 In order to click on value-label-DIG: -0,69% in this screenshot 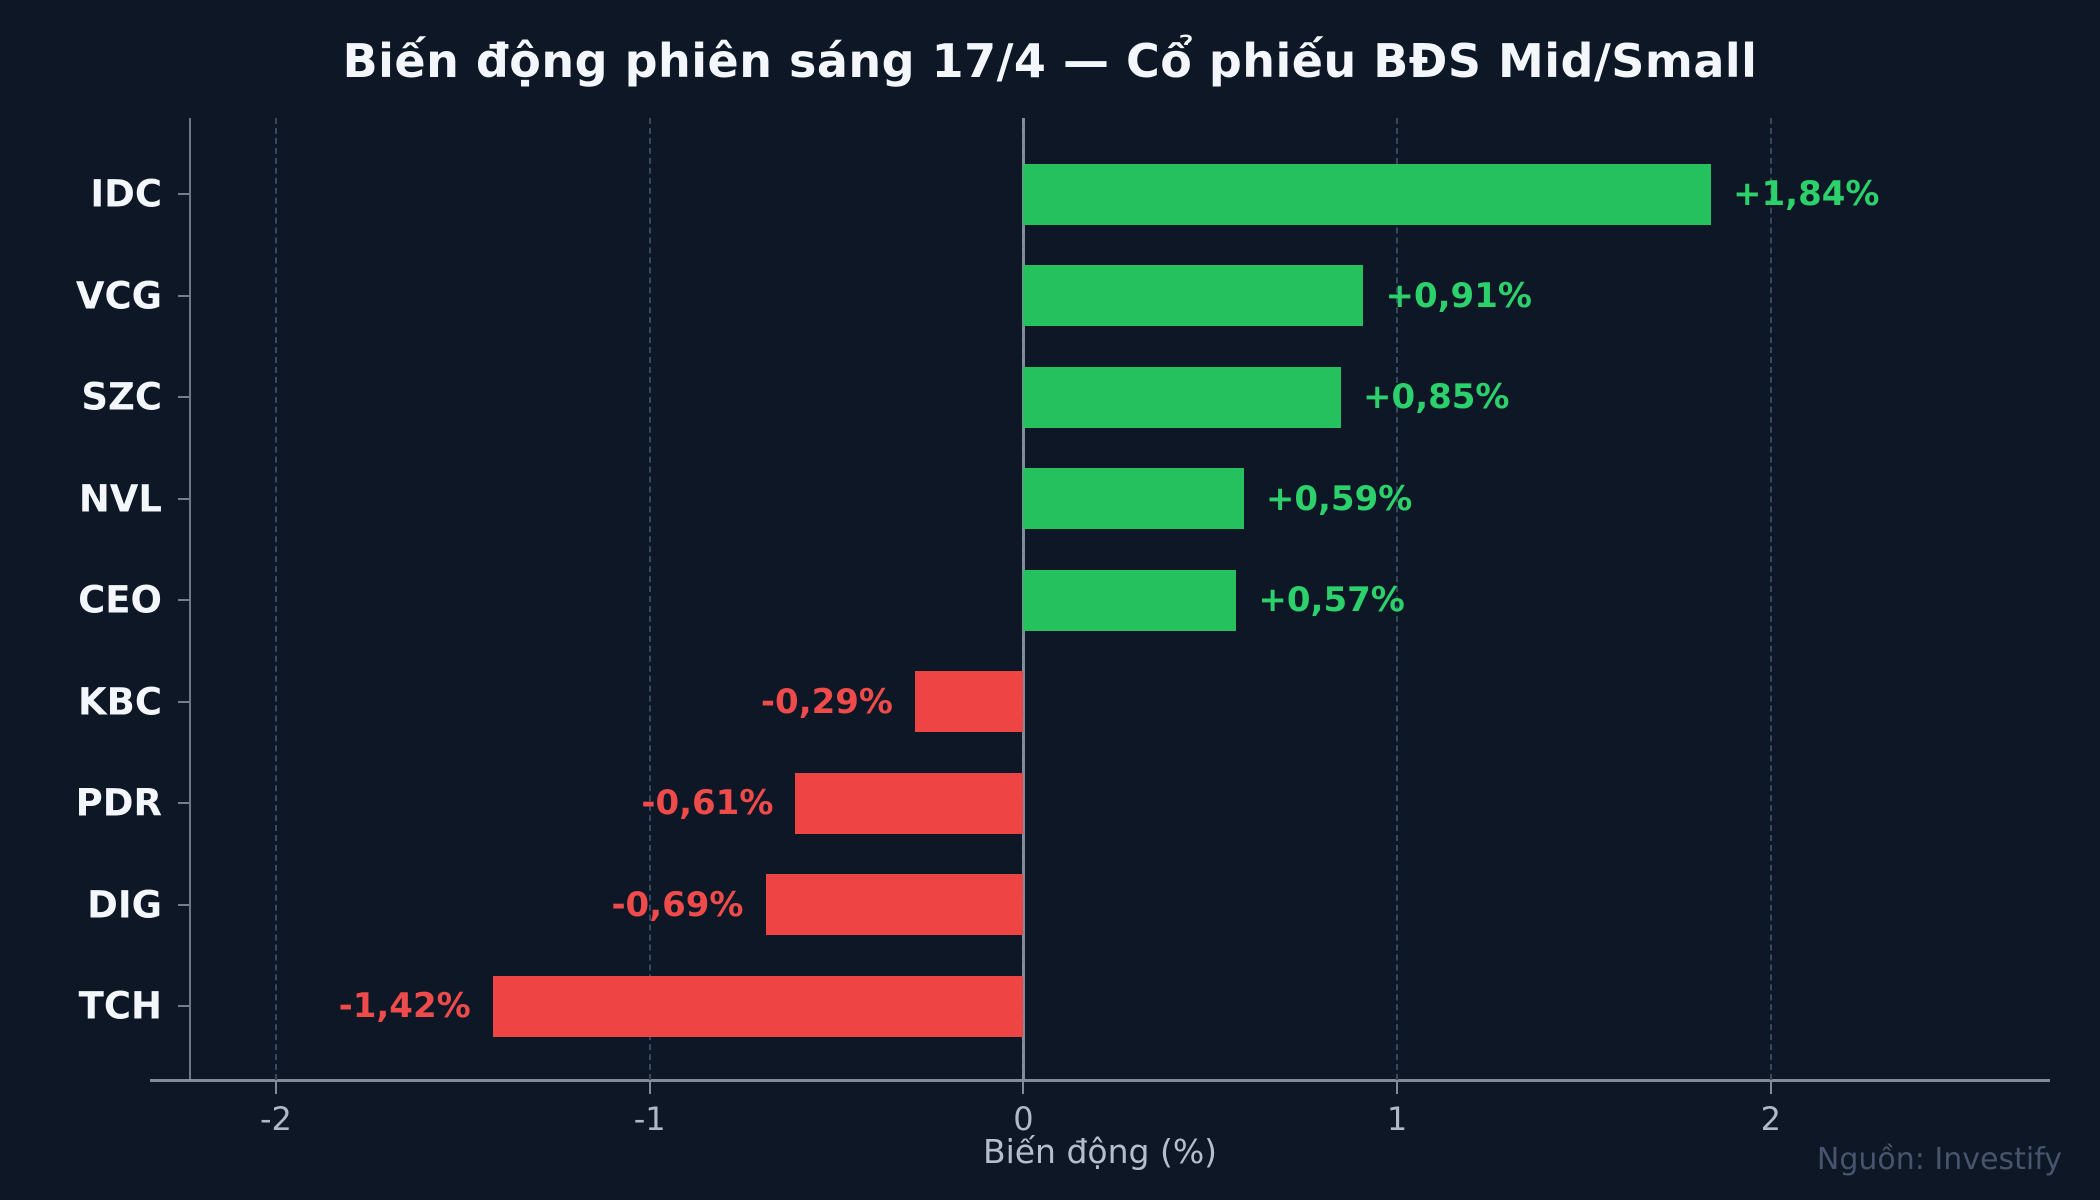, I will do `click(677, 904)`.